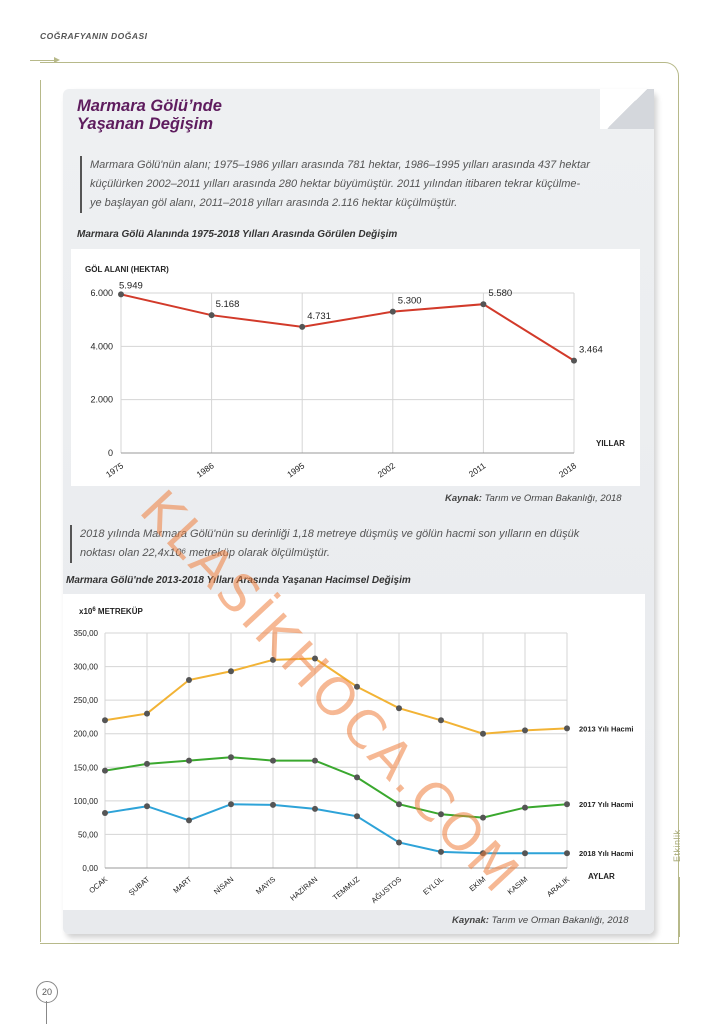 The height and width of the screenshot is (1024, 724). I want to click on x-tick-label: 2011, so click(477, 469).